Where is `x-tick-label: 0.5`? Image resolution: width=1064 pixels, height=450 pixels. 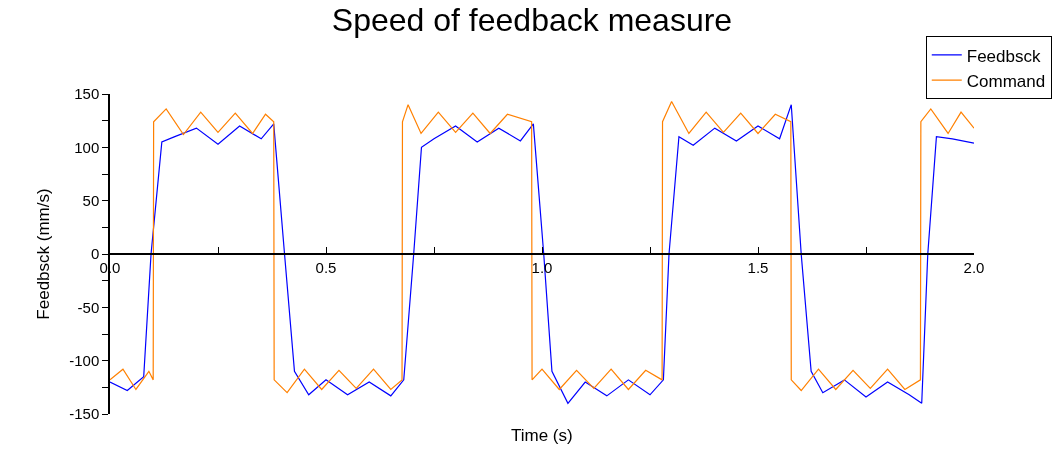
x-tick-label: 0.5 is located at coordinates (326, 267).